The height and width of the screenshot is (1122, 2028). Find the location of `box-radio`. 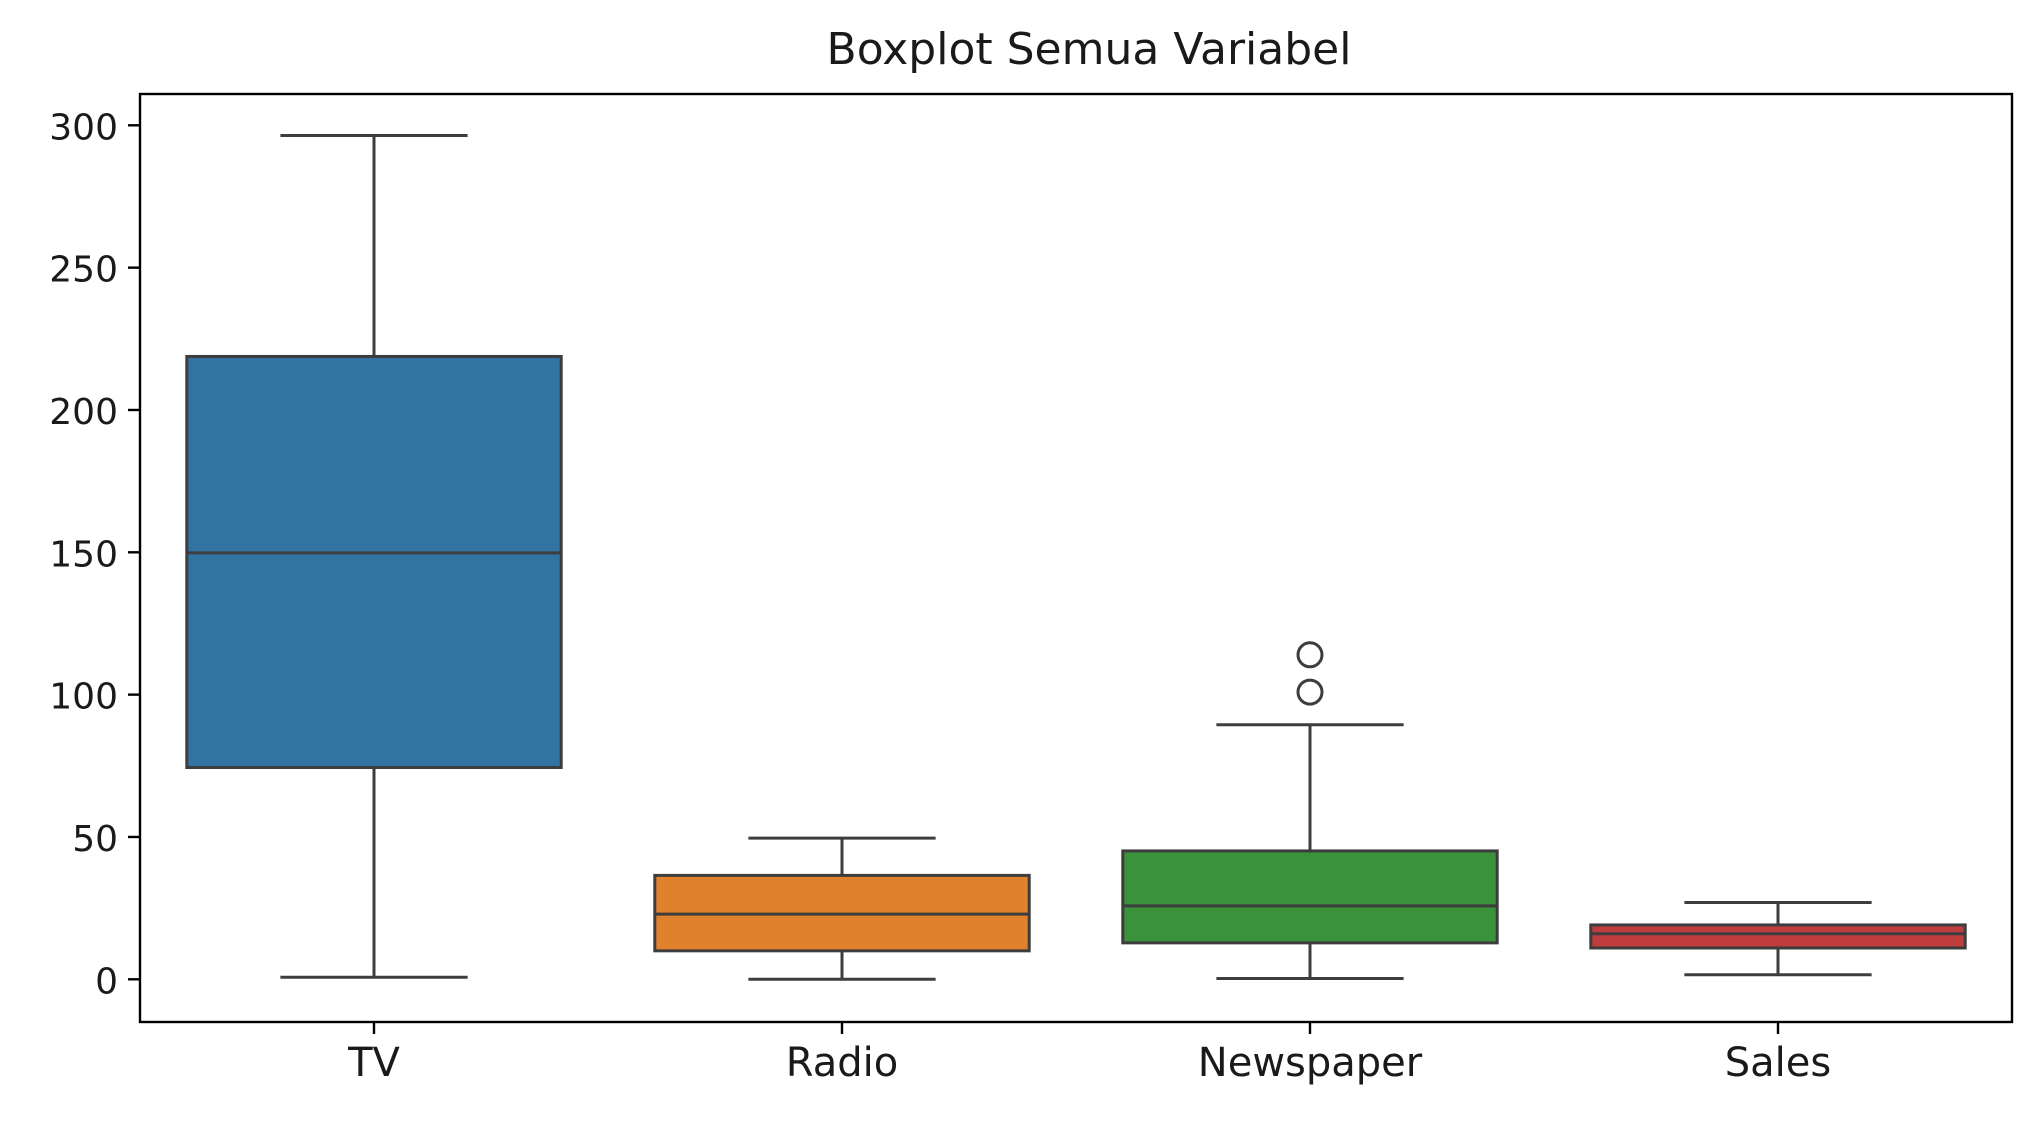

box-radio is located at coordinates (842, 908).